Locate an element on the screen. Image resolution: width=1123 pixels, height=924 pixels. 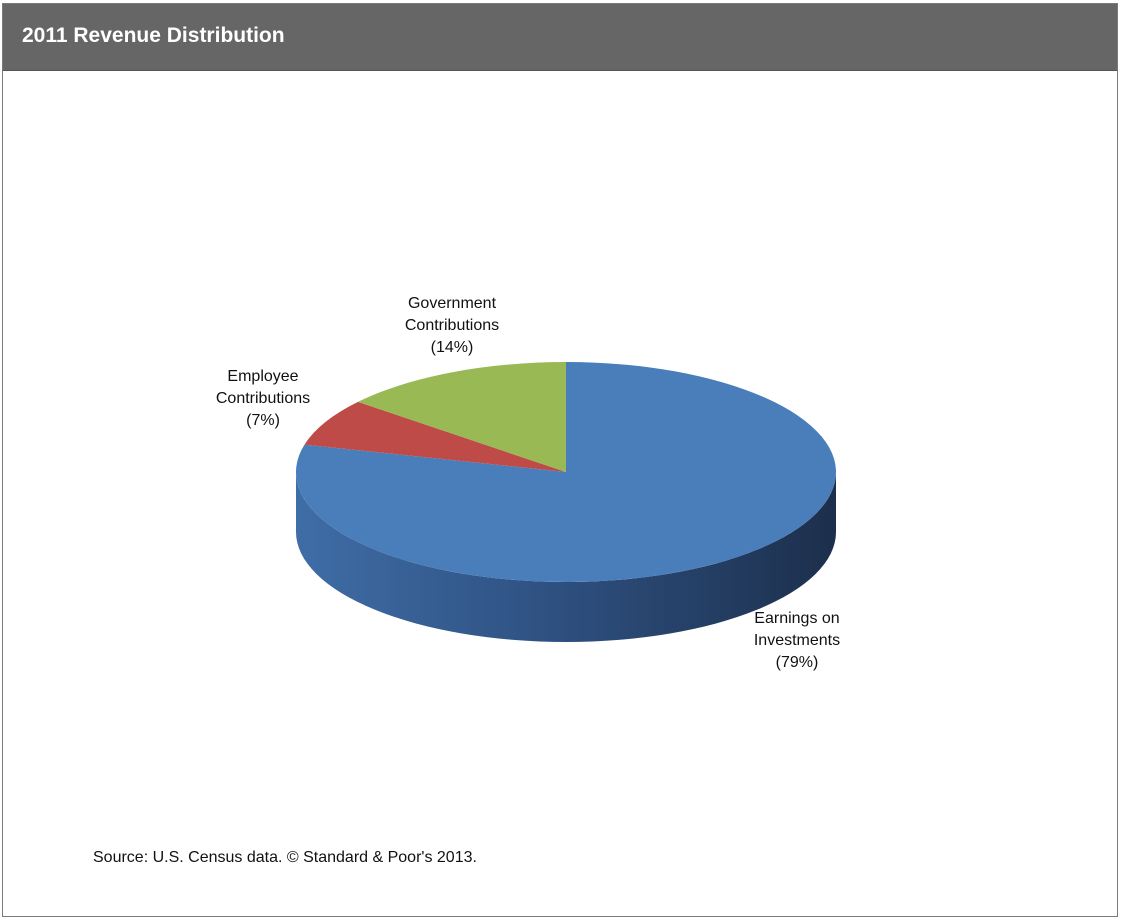
panel-header: 2011 Revenue Distribution is located at coordinates (560, 37).